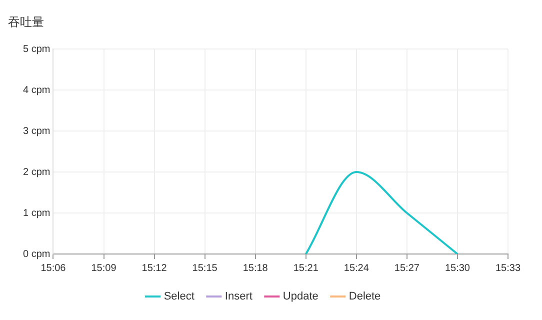 The image size is (542, 320). I want to click on x-tick-label: 15:09, so click(104, 268).